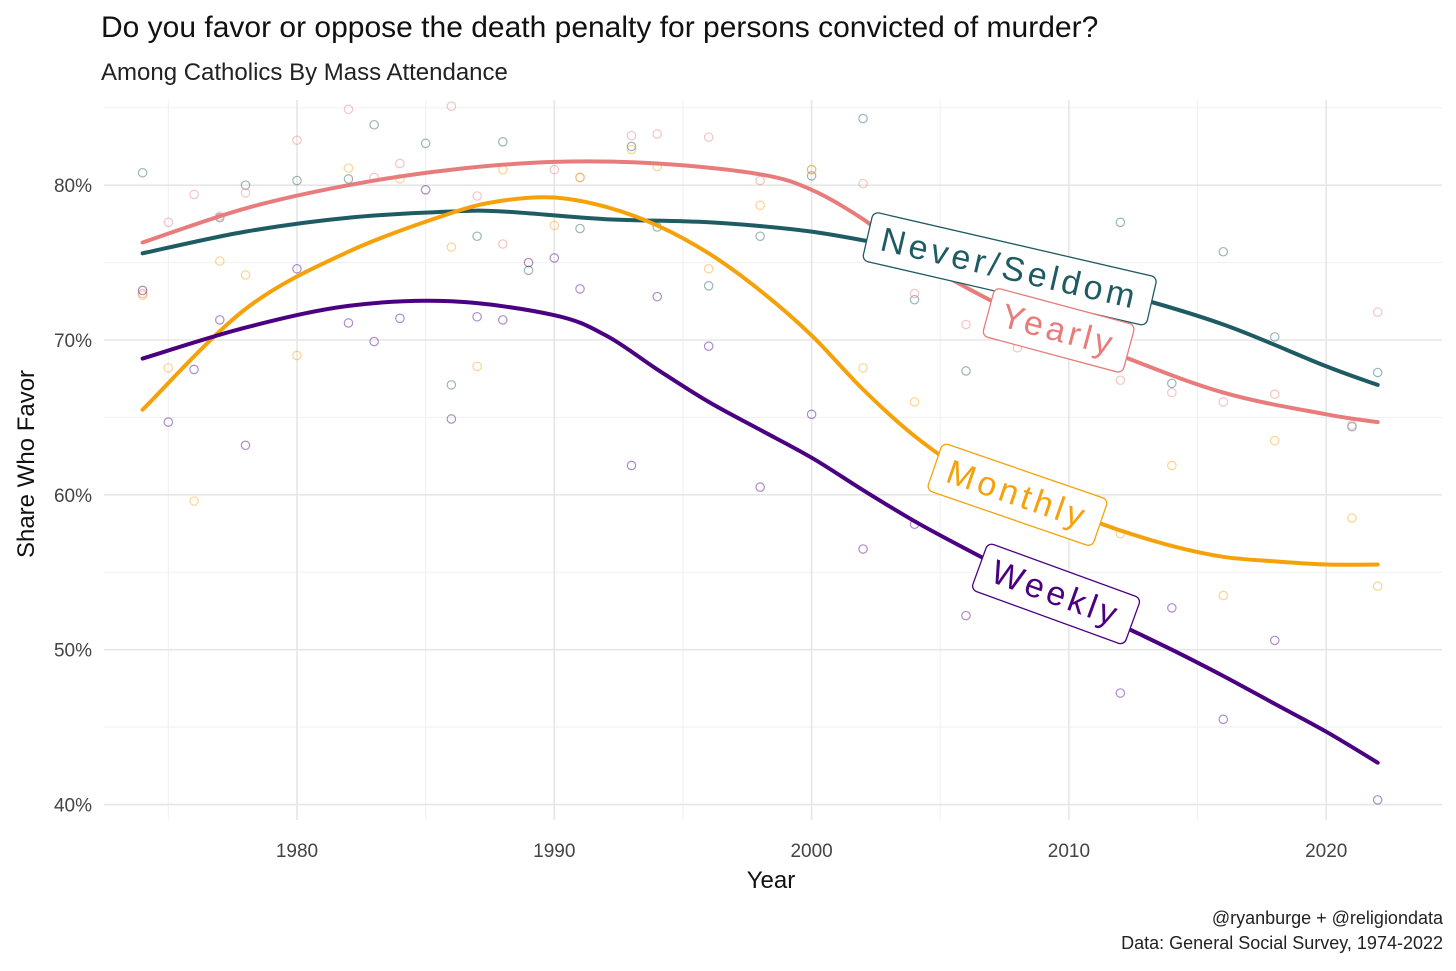 The height and width of the screenshot is (971, 1456). What do you see at coordinates (554, 851) in the screenshot?
I see `x-tick-label: 1990` at bounding box center [554, 851].